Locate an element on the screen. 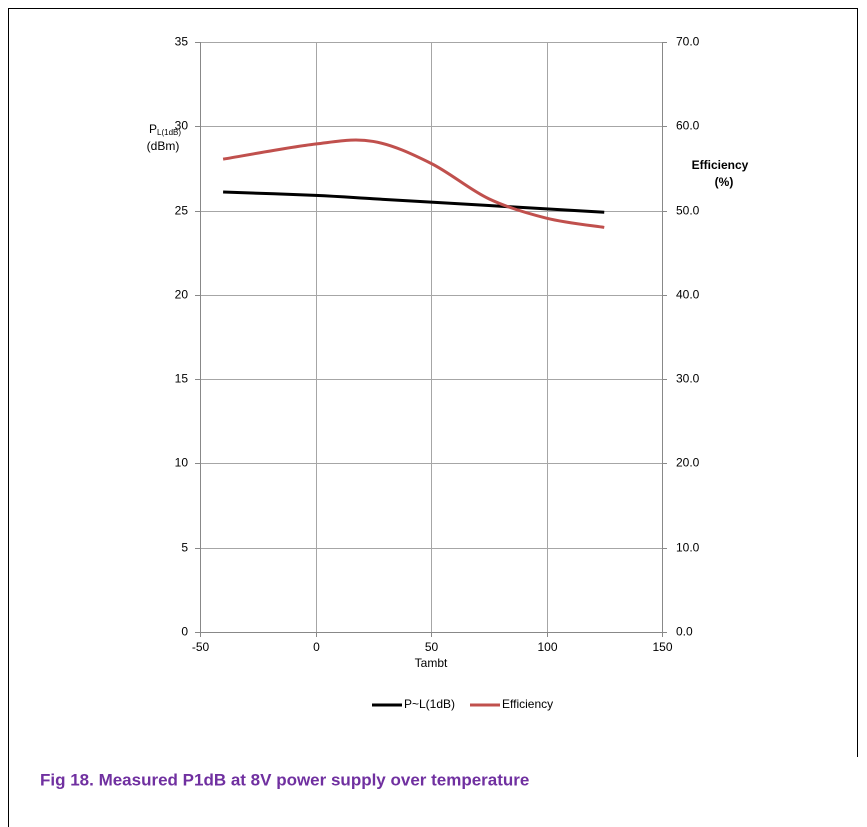 The image size is (867, 827). y2-tick-label: 10.0 is located at coordinates (688, 548).